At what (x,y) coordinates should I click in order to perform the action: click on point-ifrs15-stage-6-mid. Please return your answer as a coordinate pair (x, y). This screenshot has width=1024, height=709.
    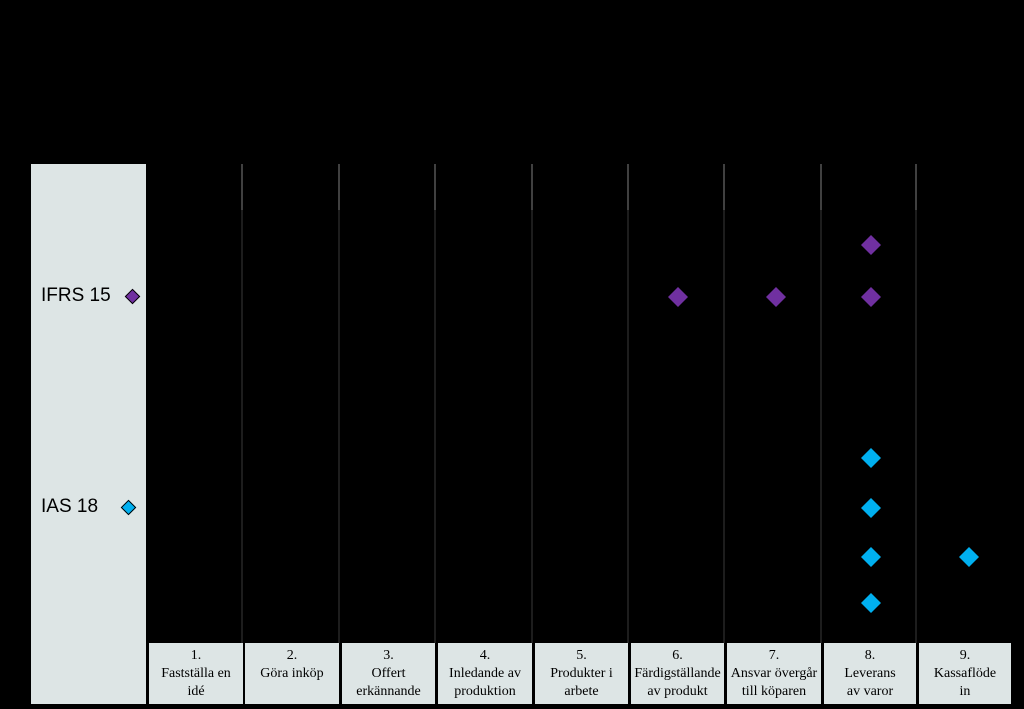
    Looking at the image, I should click on (678, 297).